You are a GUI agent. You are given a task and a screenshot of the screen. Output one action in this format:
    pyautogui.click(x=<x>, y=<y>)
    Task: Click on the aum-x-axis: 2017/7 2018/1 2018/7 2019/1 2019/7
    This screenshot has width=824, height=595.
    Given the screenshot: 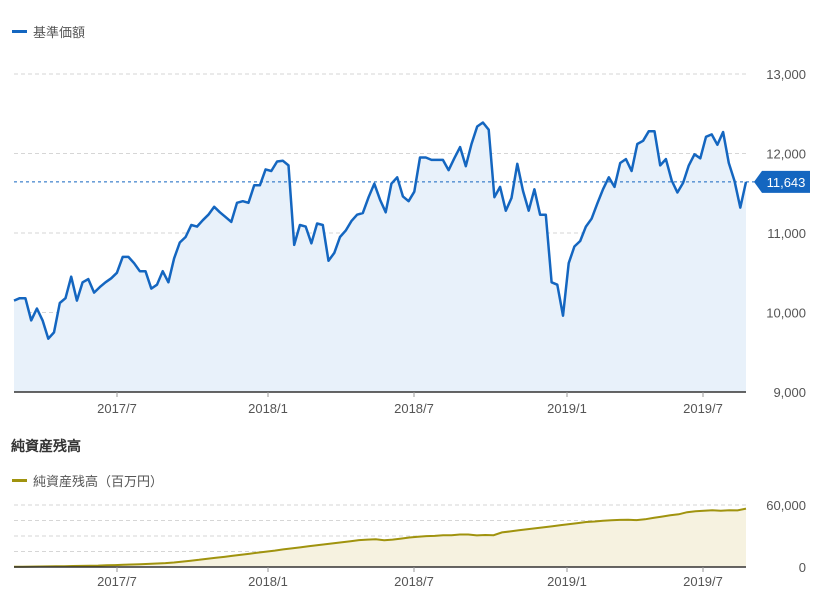 What is the action you would take?
    pyautogui.click(x=410, y=578)
    